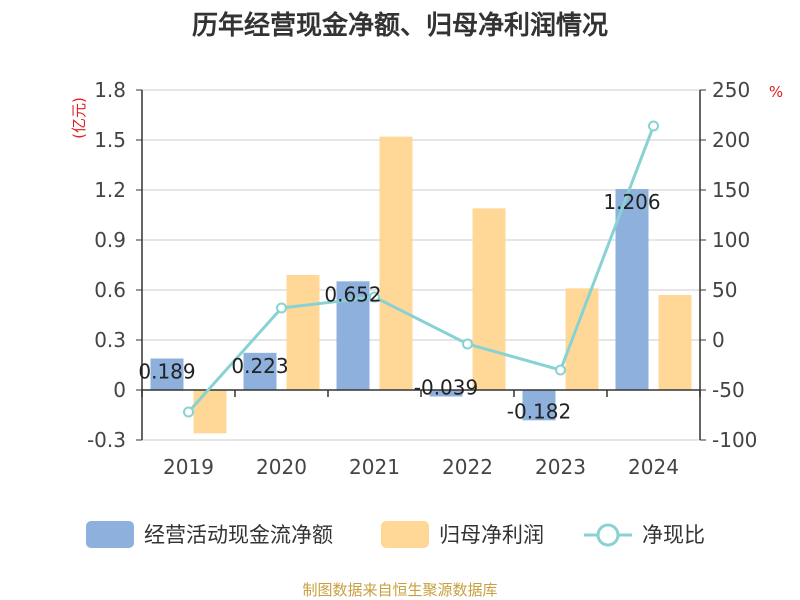 Image resolution: width=800 pixels, height=600 pixels. I want to click on right-axis-unit: %, so click(776, 92).